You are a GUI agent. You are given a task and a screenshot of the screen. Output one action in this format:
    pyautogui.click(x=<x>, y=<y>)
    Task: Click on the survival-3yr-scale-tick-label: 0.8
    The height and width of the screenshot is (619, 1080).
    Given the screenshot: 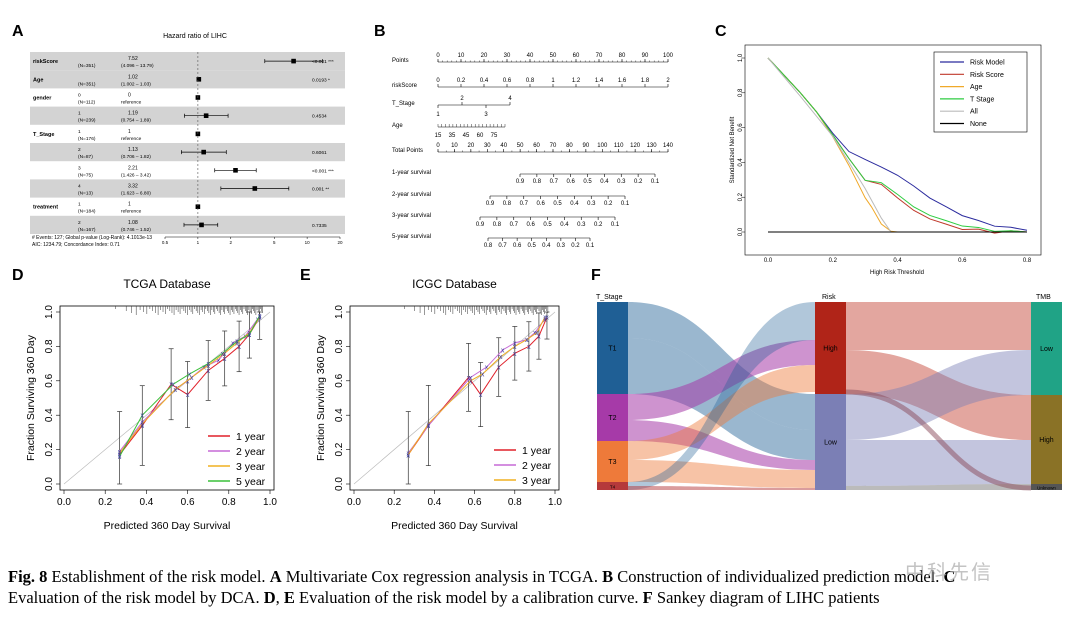 What is the action you would take?
    pyautogui.click(x=497, y=225)
    